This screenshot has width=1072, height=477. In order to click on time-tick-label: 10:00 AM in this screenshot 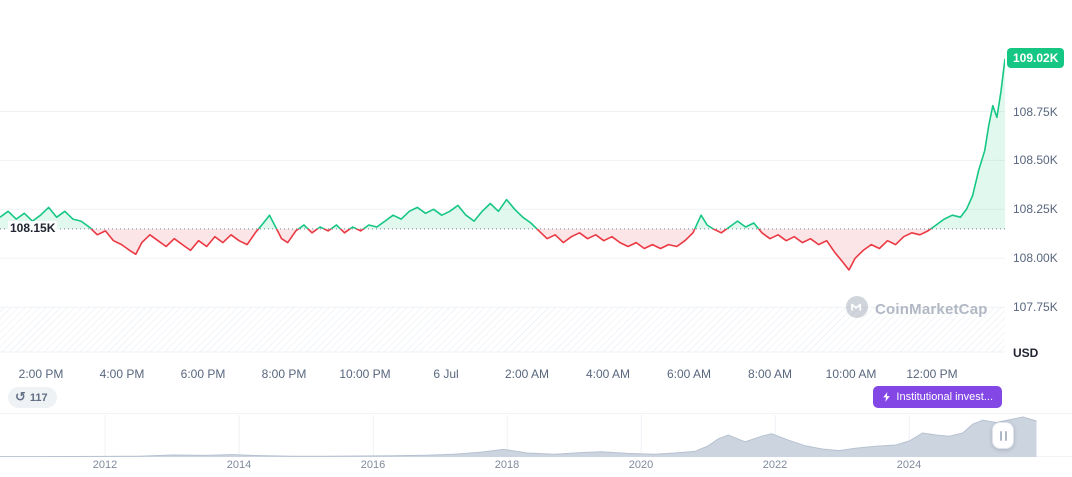, I will do `click(851, 374)`.